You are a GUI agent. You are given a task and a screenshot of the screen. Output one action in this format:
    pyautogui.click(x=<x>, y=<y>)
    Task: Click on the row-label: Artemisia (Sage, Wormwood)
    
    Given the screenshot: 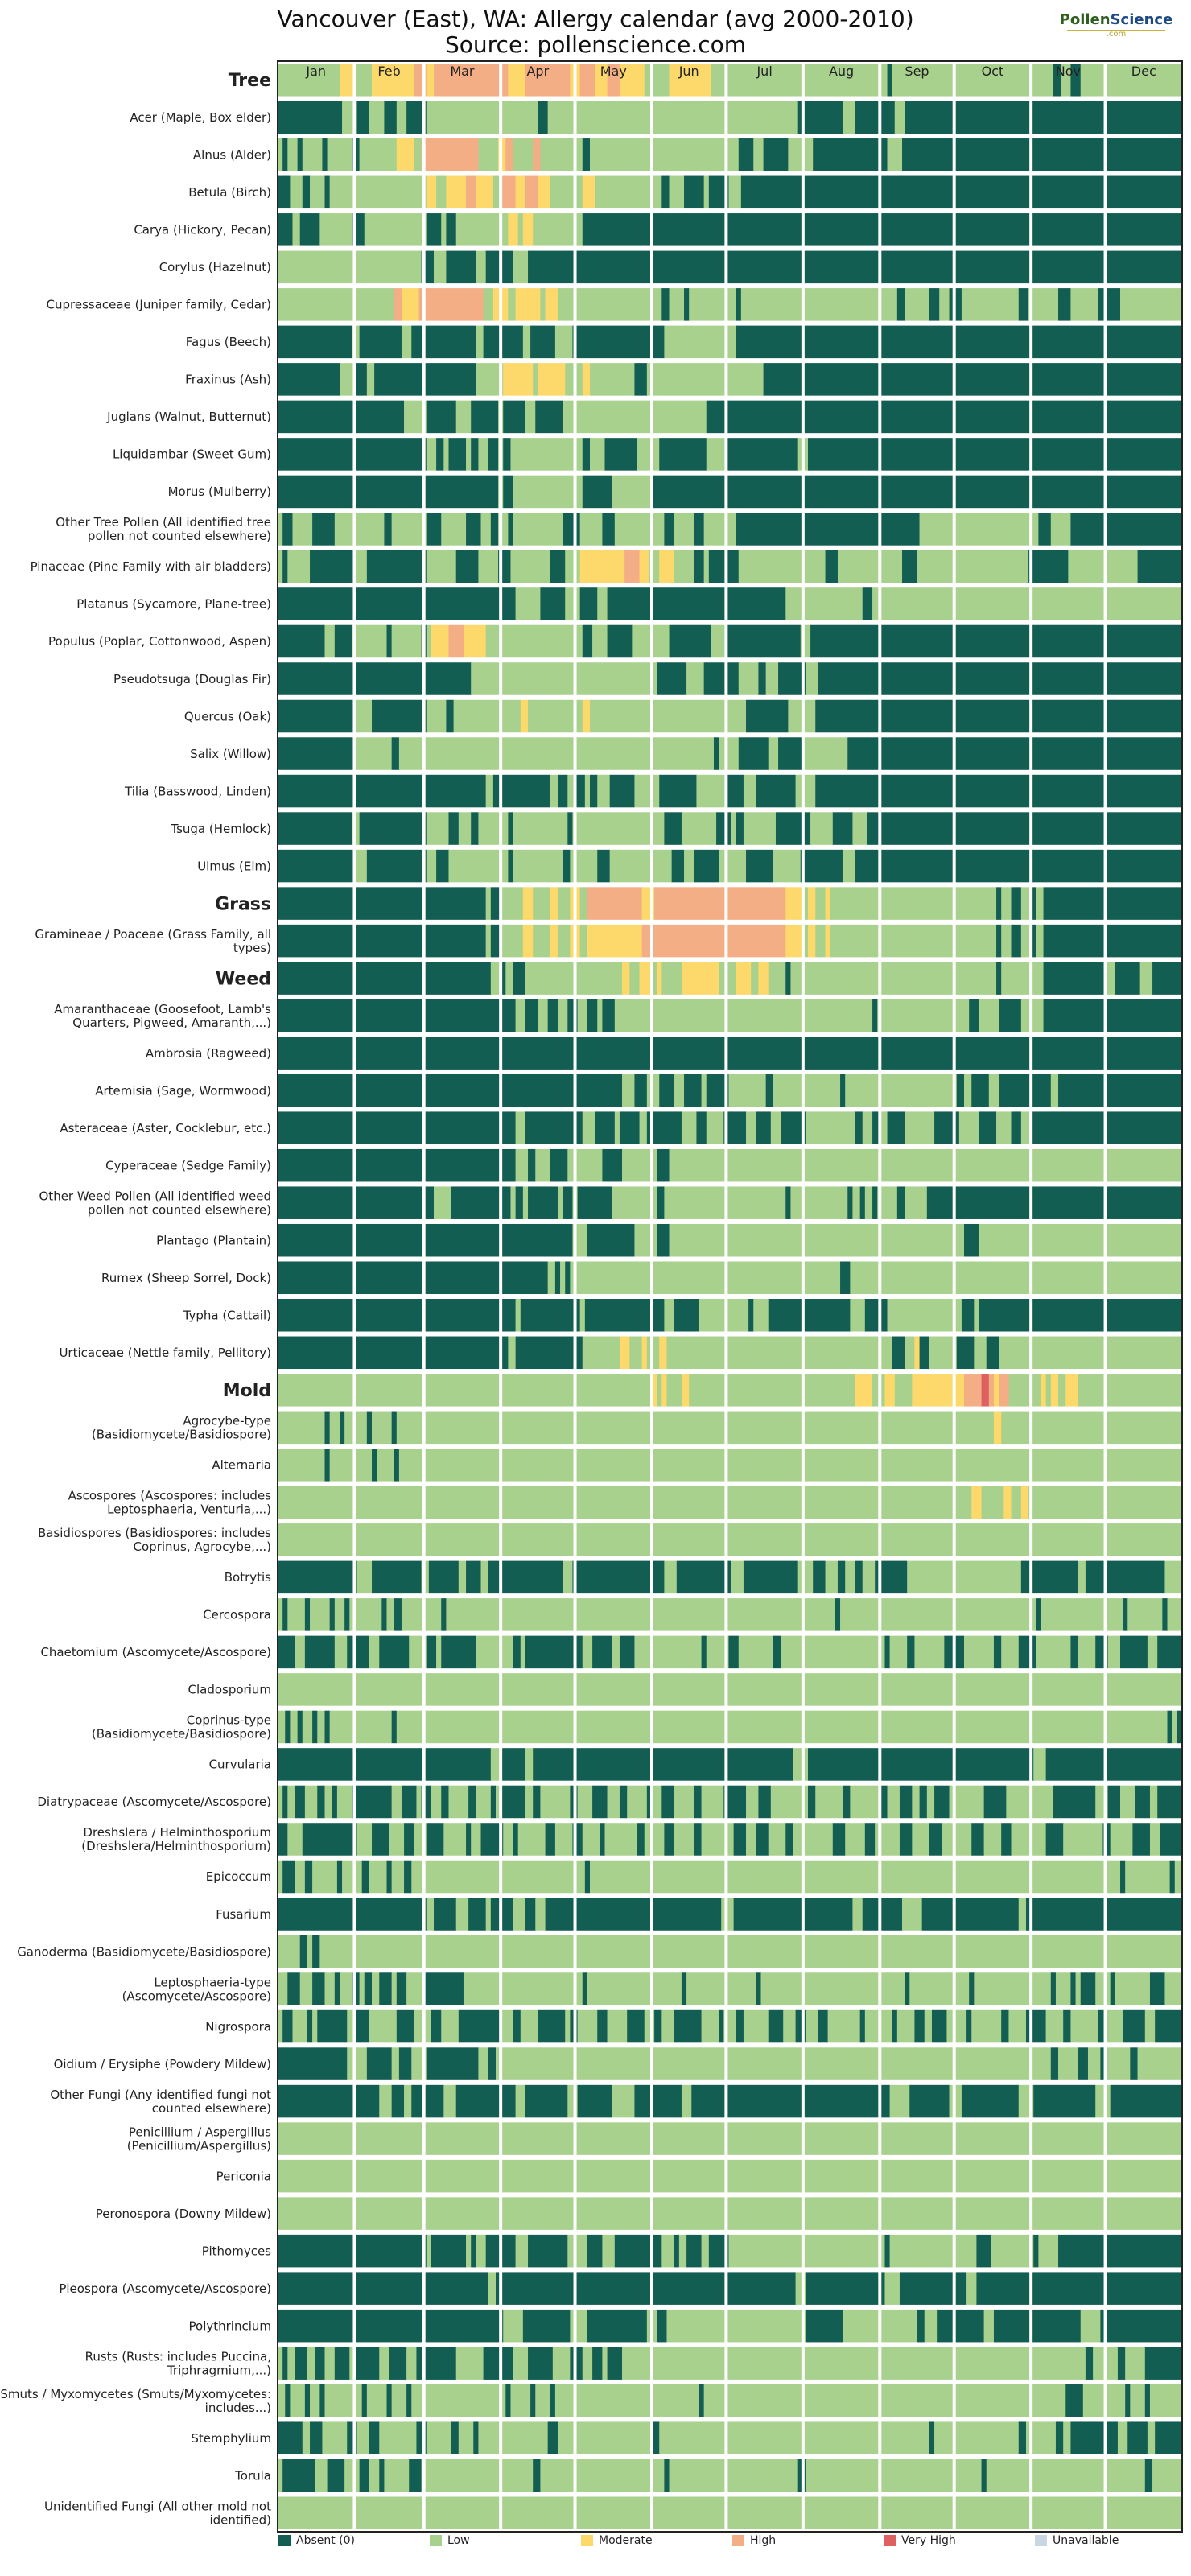 What is the action you would take?
    pyautogui.click(x=183, y=1090)
    